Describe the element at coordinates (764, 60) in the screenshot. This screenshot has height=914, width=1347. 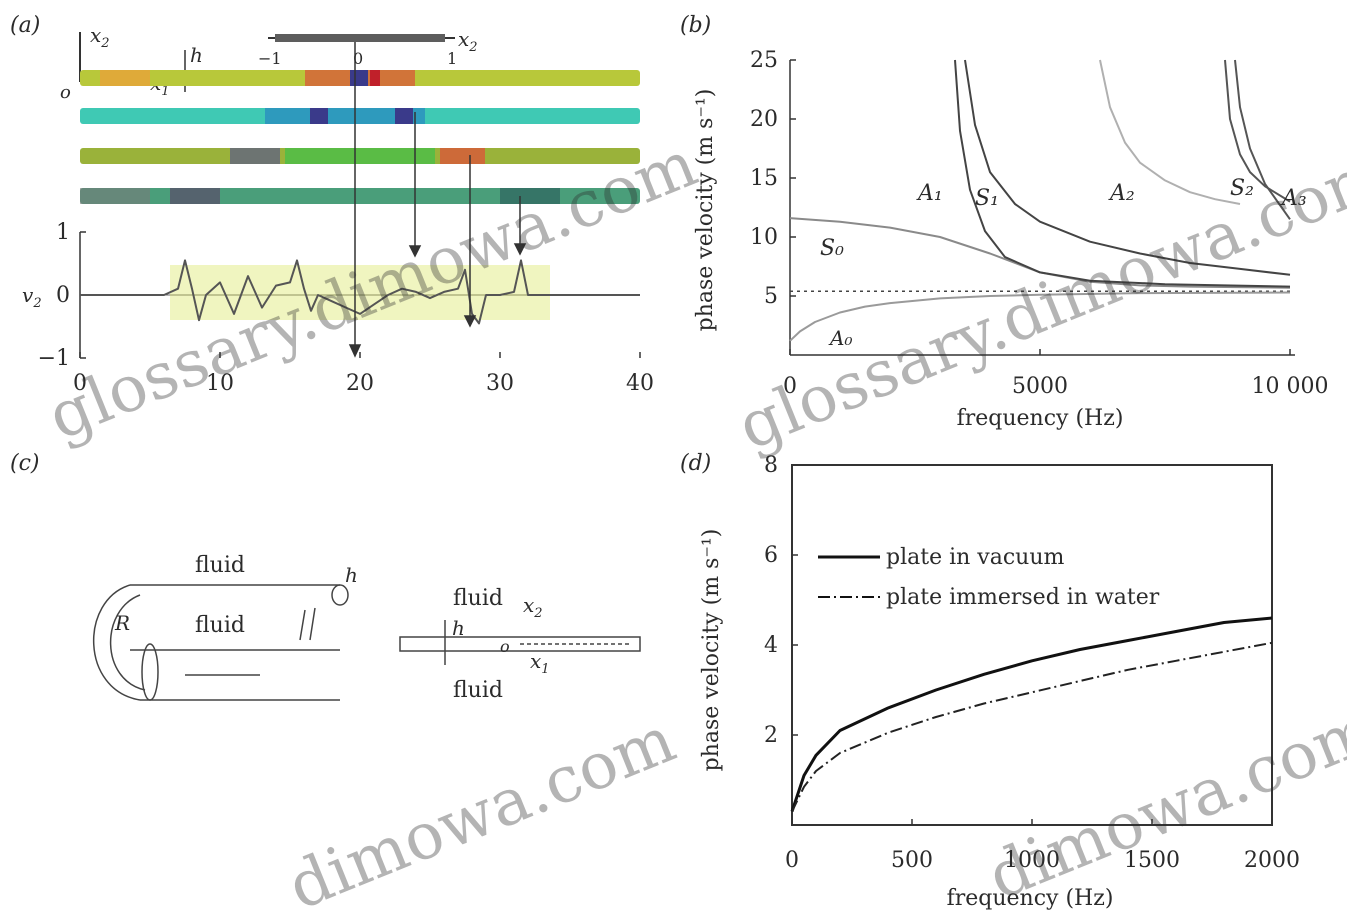
I see `y-tick-label: 25` at that location.